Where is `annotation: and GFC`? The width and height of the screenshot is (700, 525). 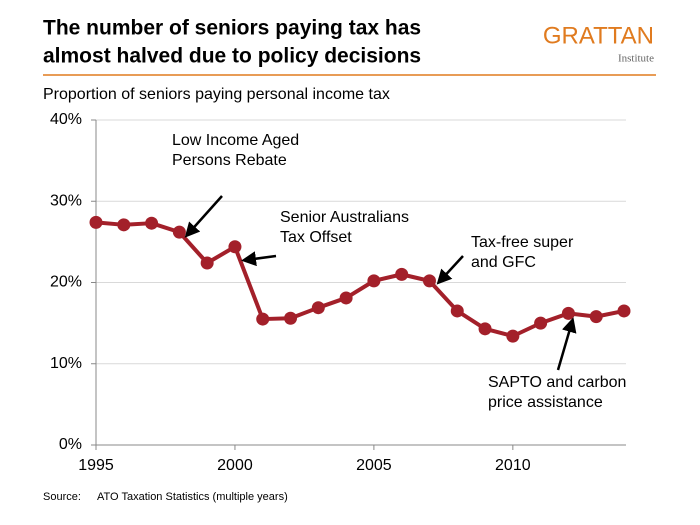 annotation: and GFC is located at coordinates (503, 262).